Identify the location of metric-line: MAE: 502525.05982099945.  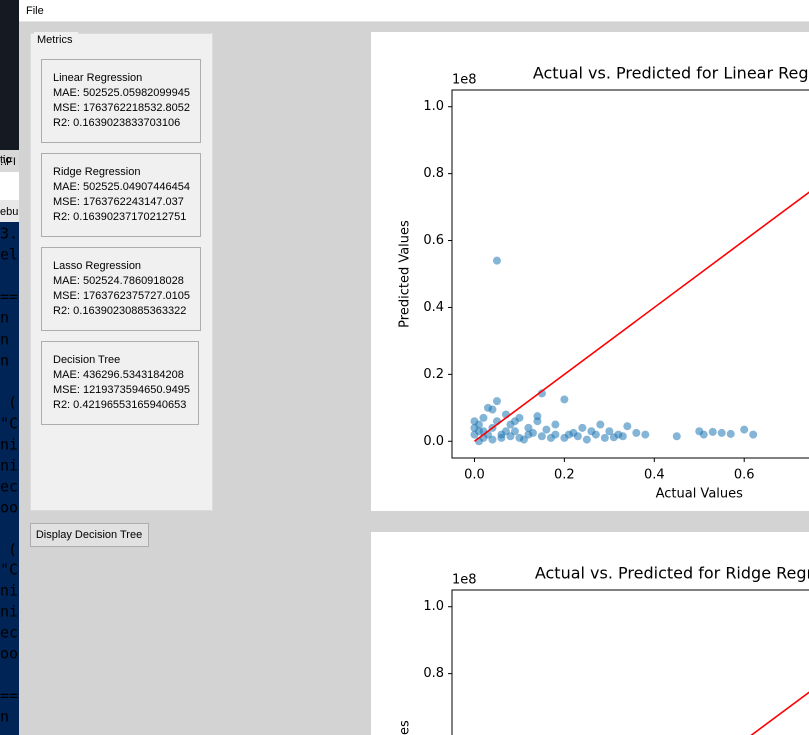
(121, 93).